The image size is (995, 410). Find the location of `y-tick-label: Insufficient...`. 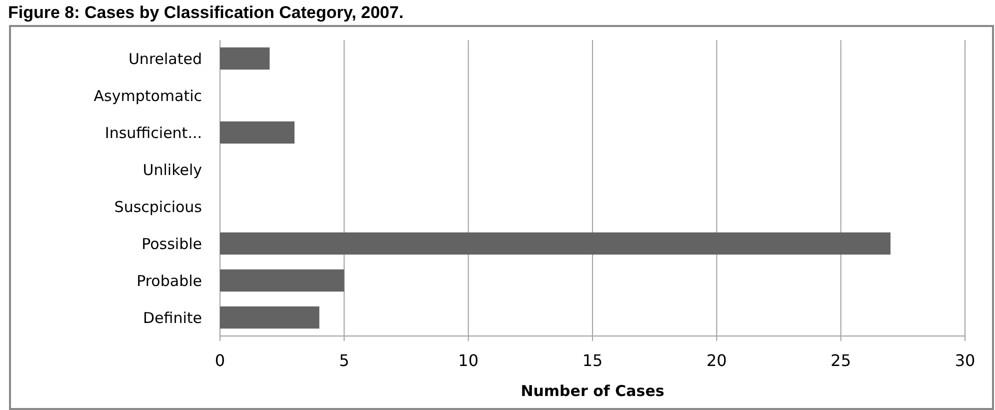

y-tick-label: Insufficient... is located at coordinates (153, 133).